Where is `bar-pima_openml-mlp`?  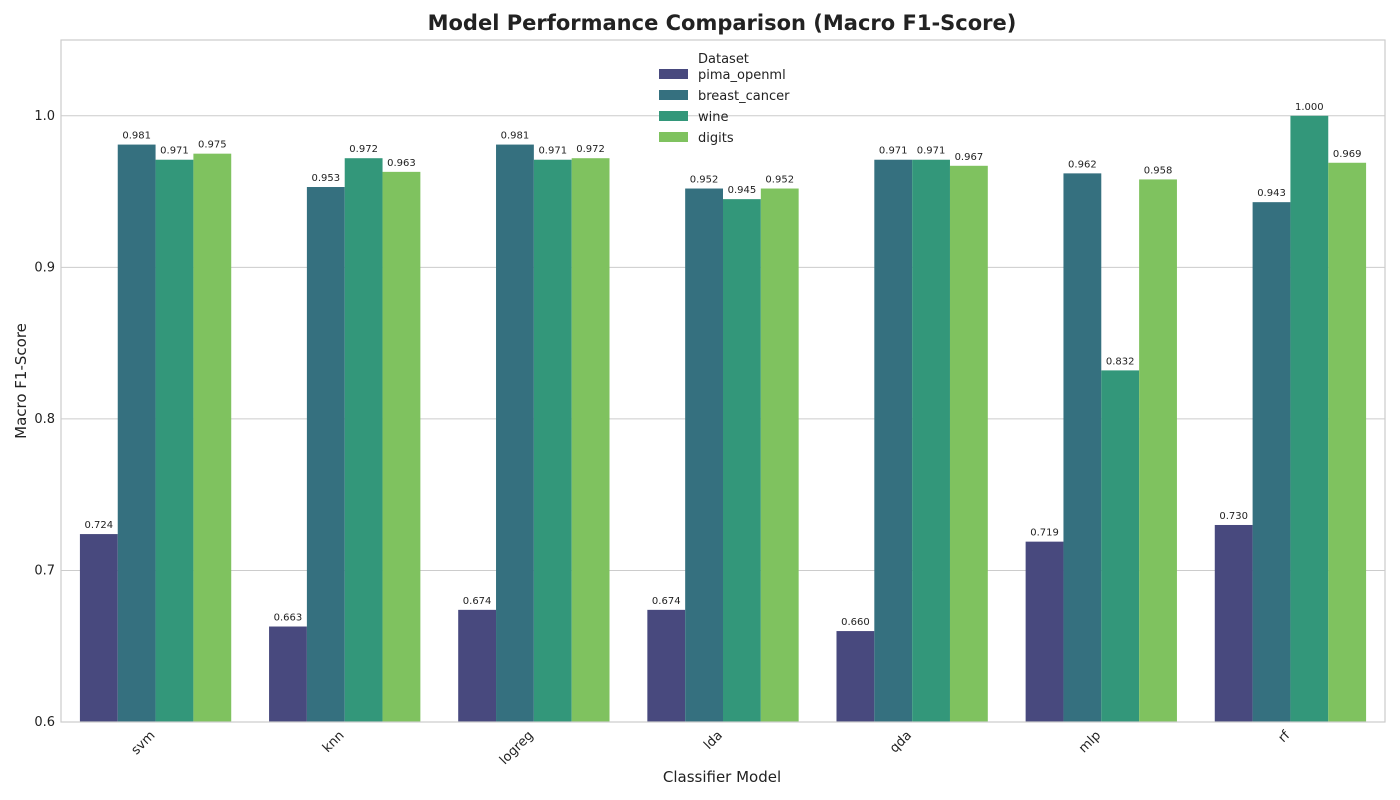
bar-pima_openml-mlp is located at coordinates (1044, 631).